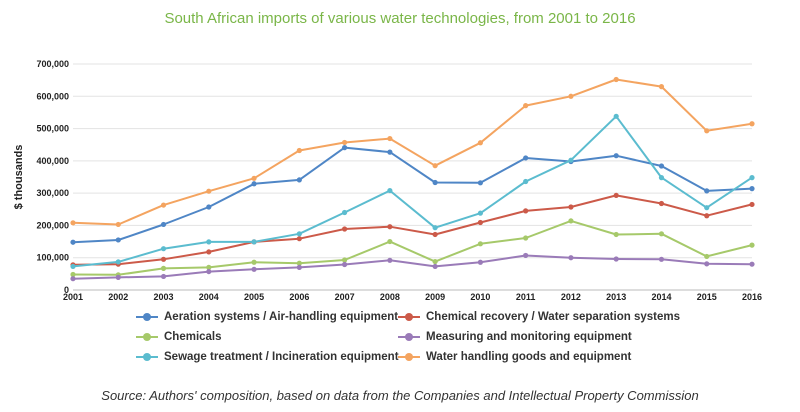 Image resolution: width=800 pixels, height=412 pixels. What do you see at coordinates (73, 297) in the screenshot?
I see `x-tick-label: 2001` at bounding box center [73, 297].